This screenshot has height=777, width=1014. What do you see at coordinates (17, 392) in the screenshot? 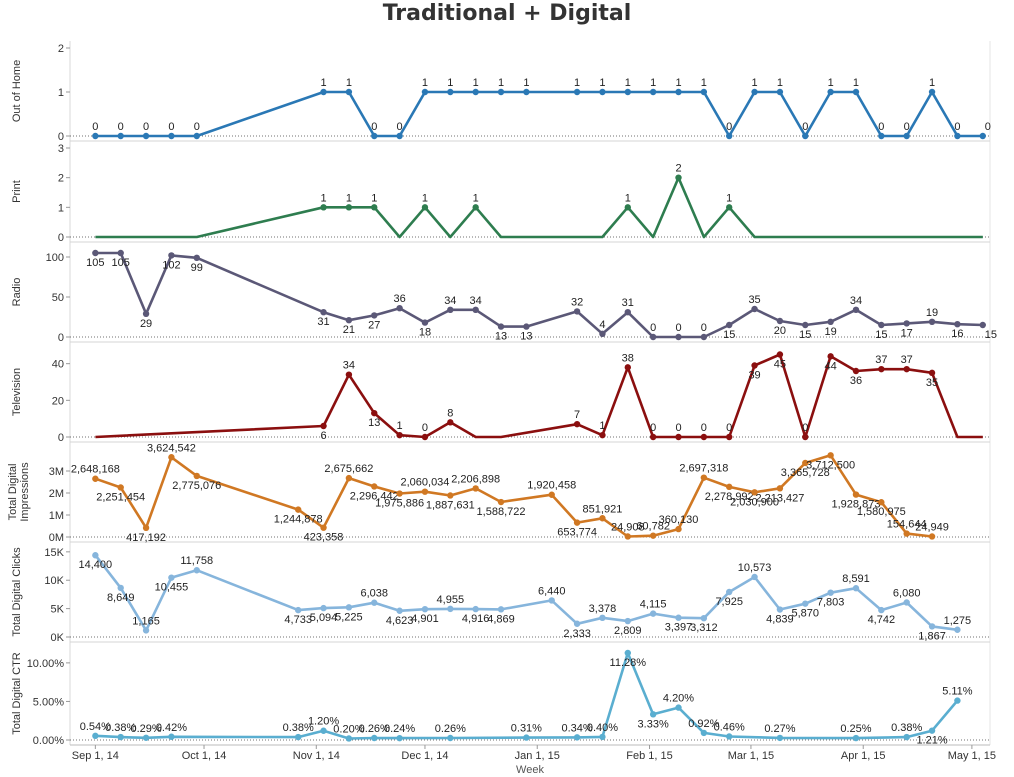
I see `panel-label: Television` at bounding box center [17, 392].